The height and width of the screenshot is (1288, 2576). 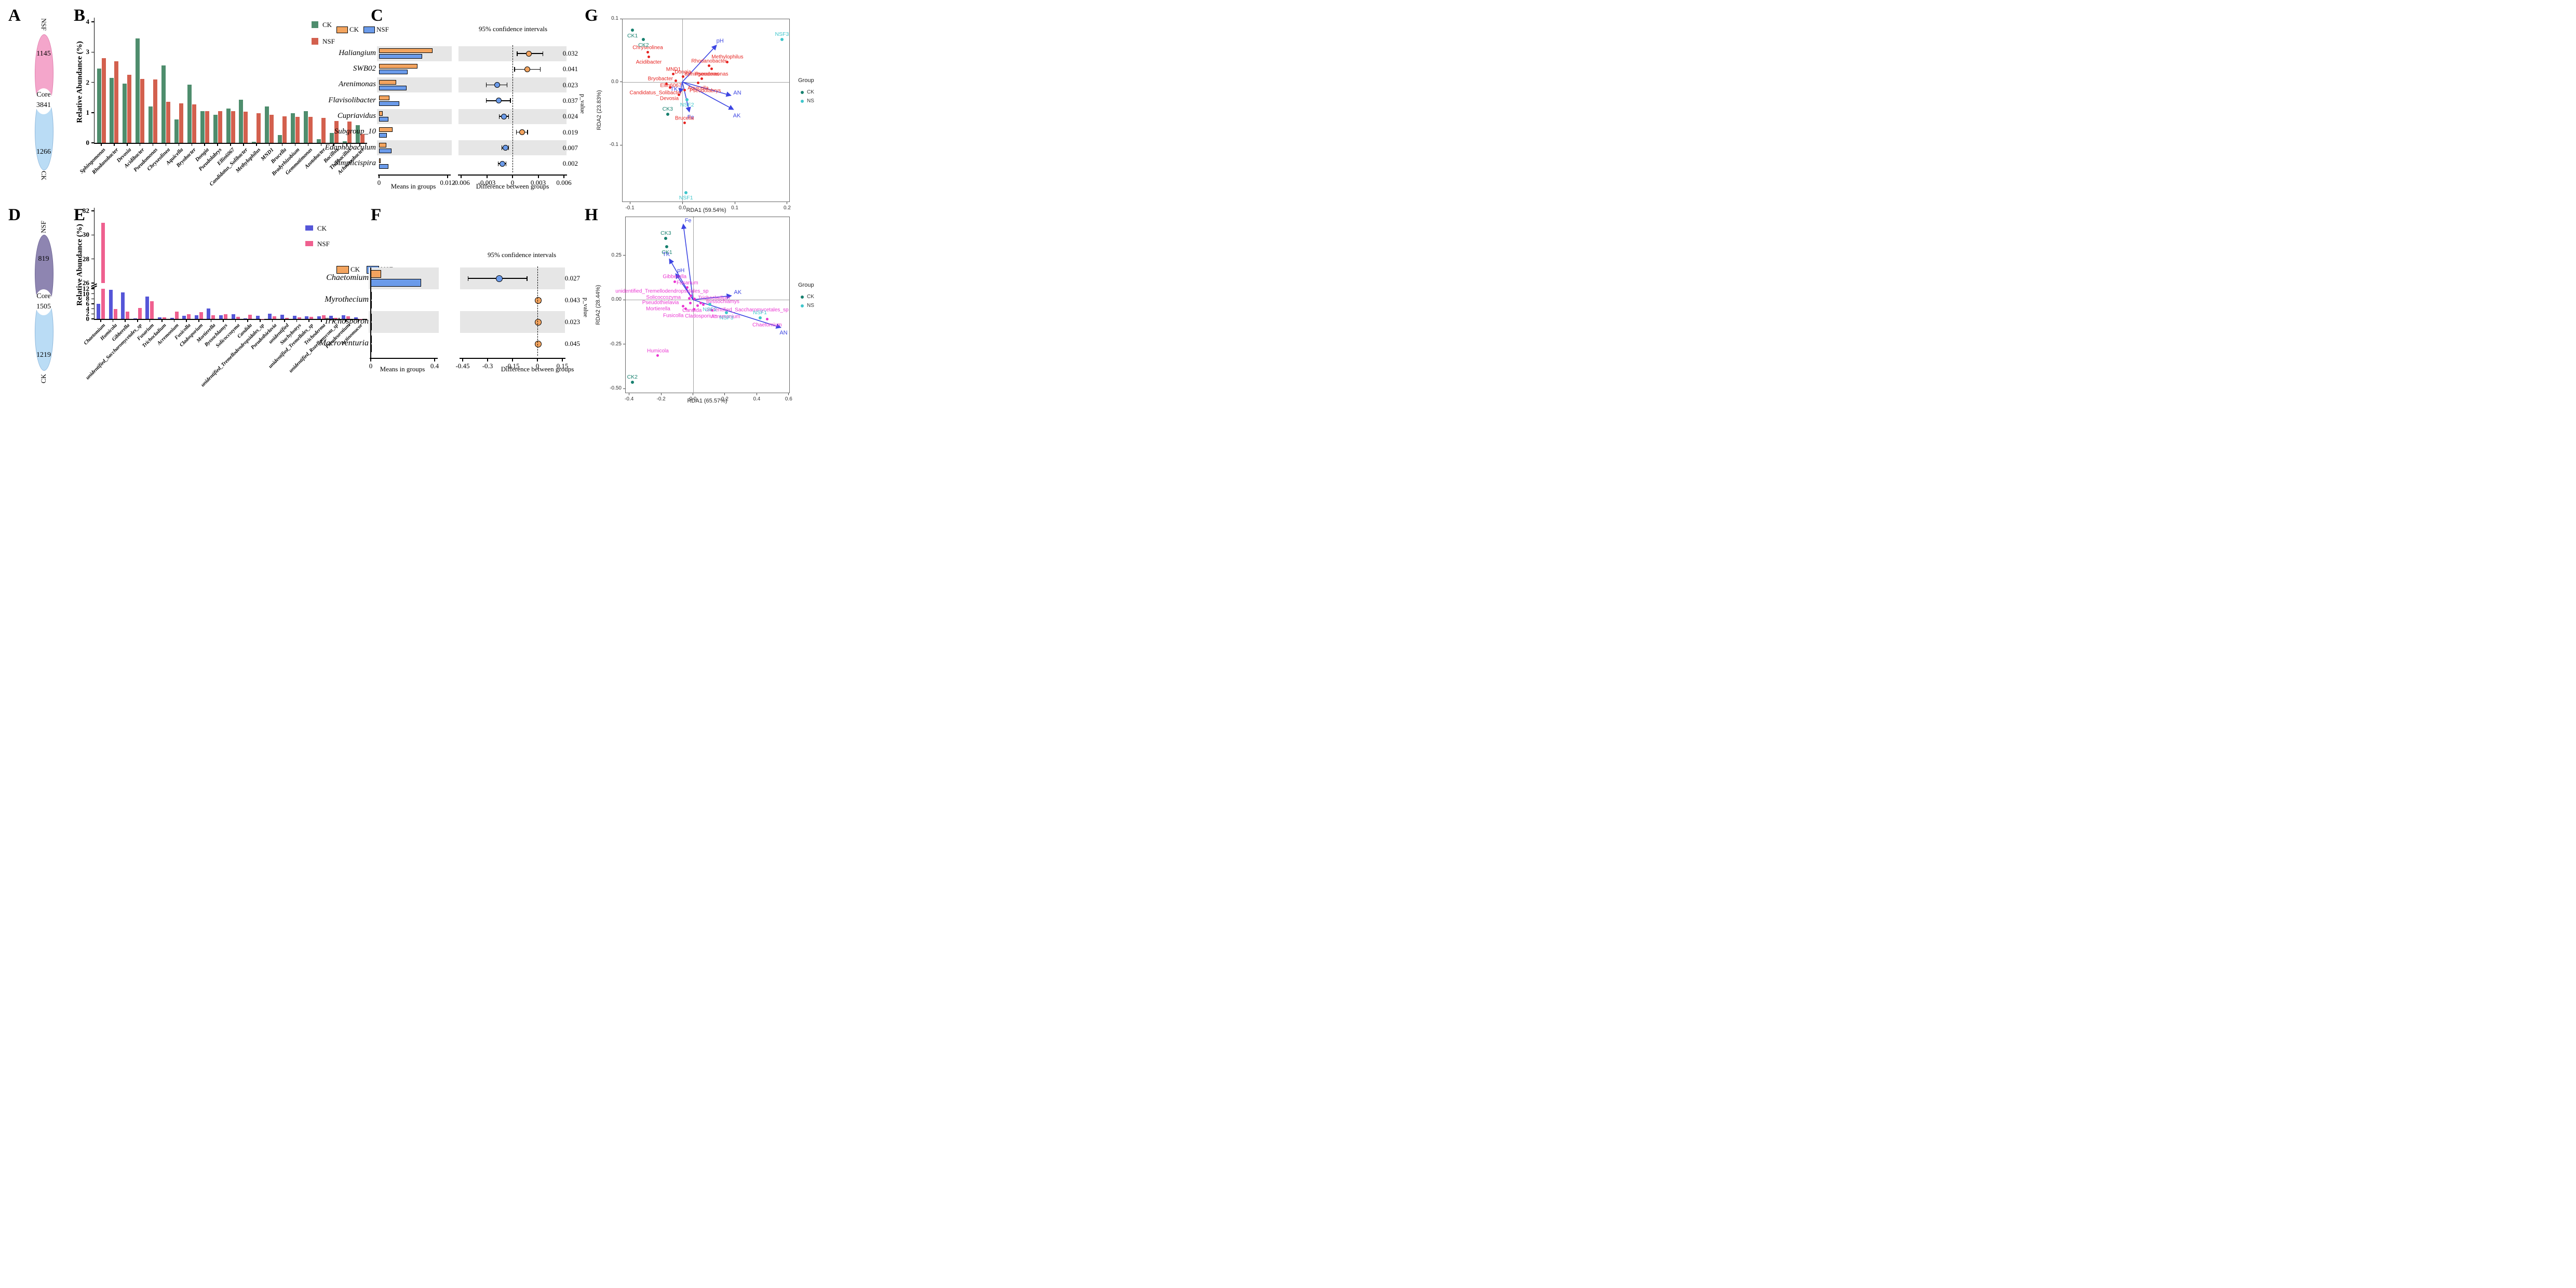 I want to click on panel-label-c: C, so click(x=377, y=16).